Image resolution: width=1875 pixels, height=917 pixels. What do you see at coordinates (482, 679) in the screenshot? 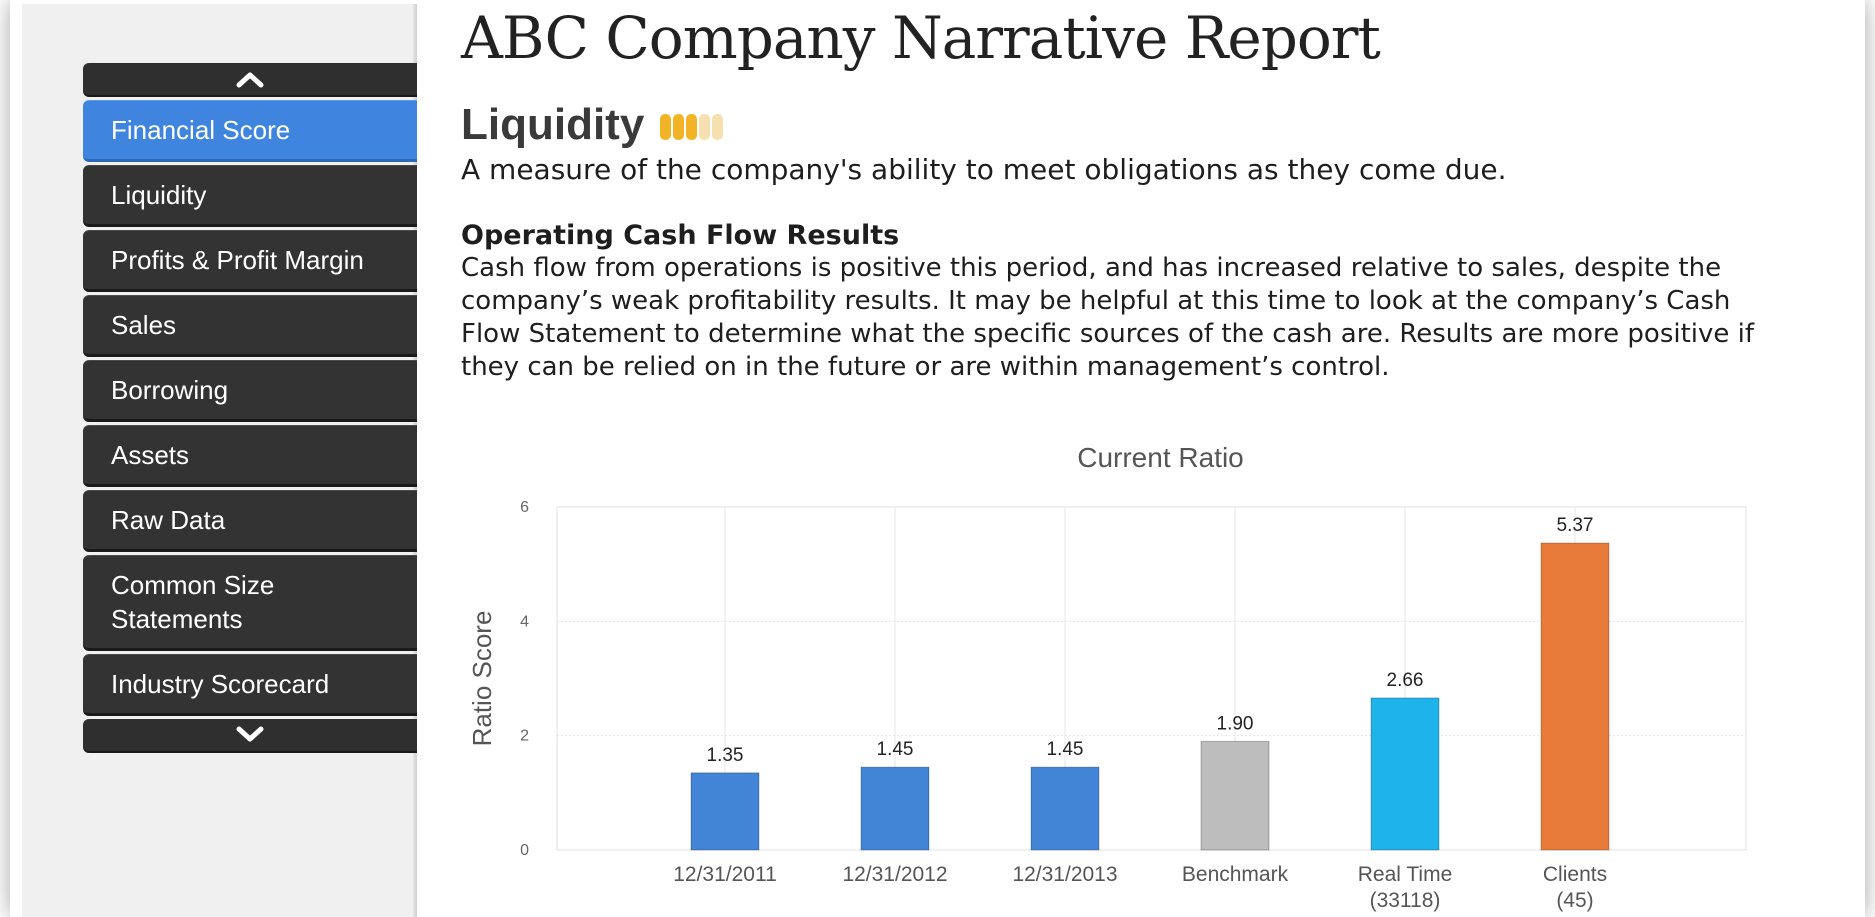
I see `y-axis-label: Ratio Score` at bounding box center [482, 679].